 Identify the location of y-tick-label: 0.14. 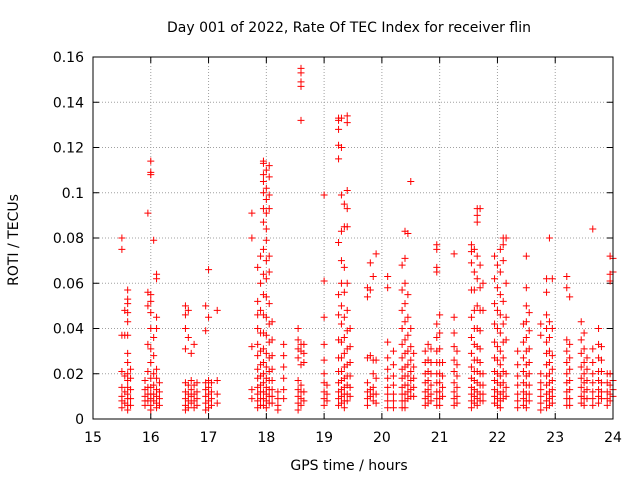
(68, 103).